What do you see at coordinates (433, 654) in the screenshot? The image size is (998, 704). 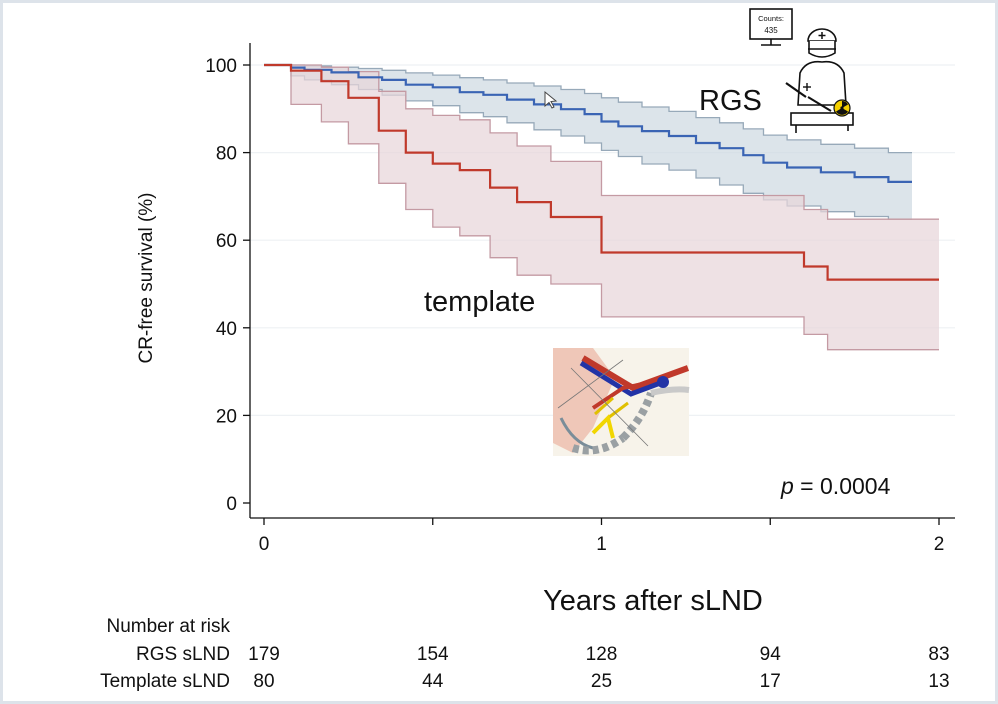 I see `risk-value: 154` at bounding box center [433, 654].